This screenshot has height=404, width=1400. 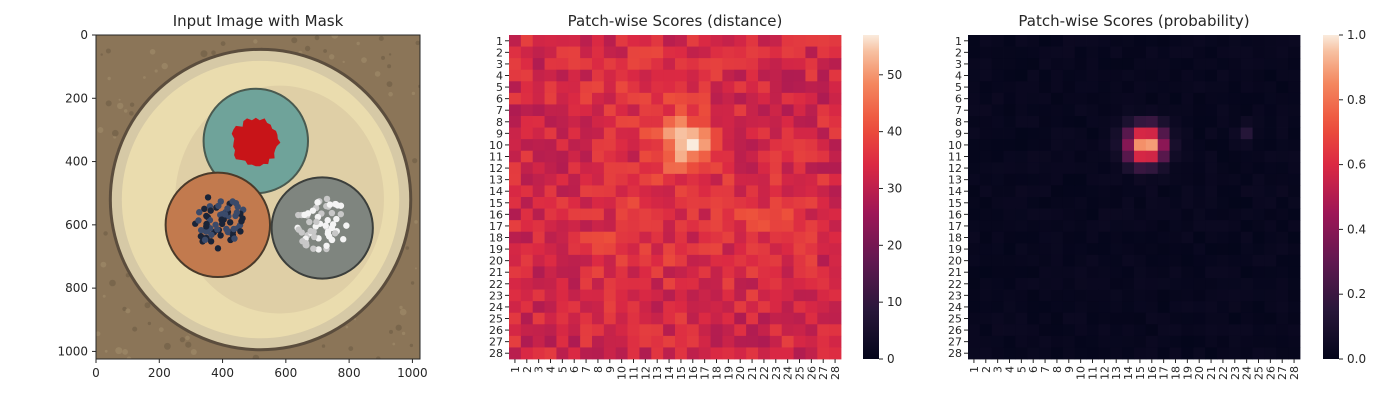 What do you see at coordinates (958, 87) in the screenshot?
I see `y-tick-label: 5` at bounding box center [958, 87].